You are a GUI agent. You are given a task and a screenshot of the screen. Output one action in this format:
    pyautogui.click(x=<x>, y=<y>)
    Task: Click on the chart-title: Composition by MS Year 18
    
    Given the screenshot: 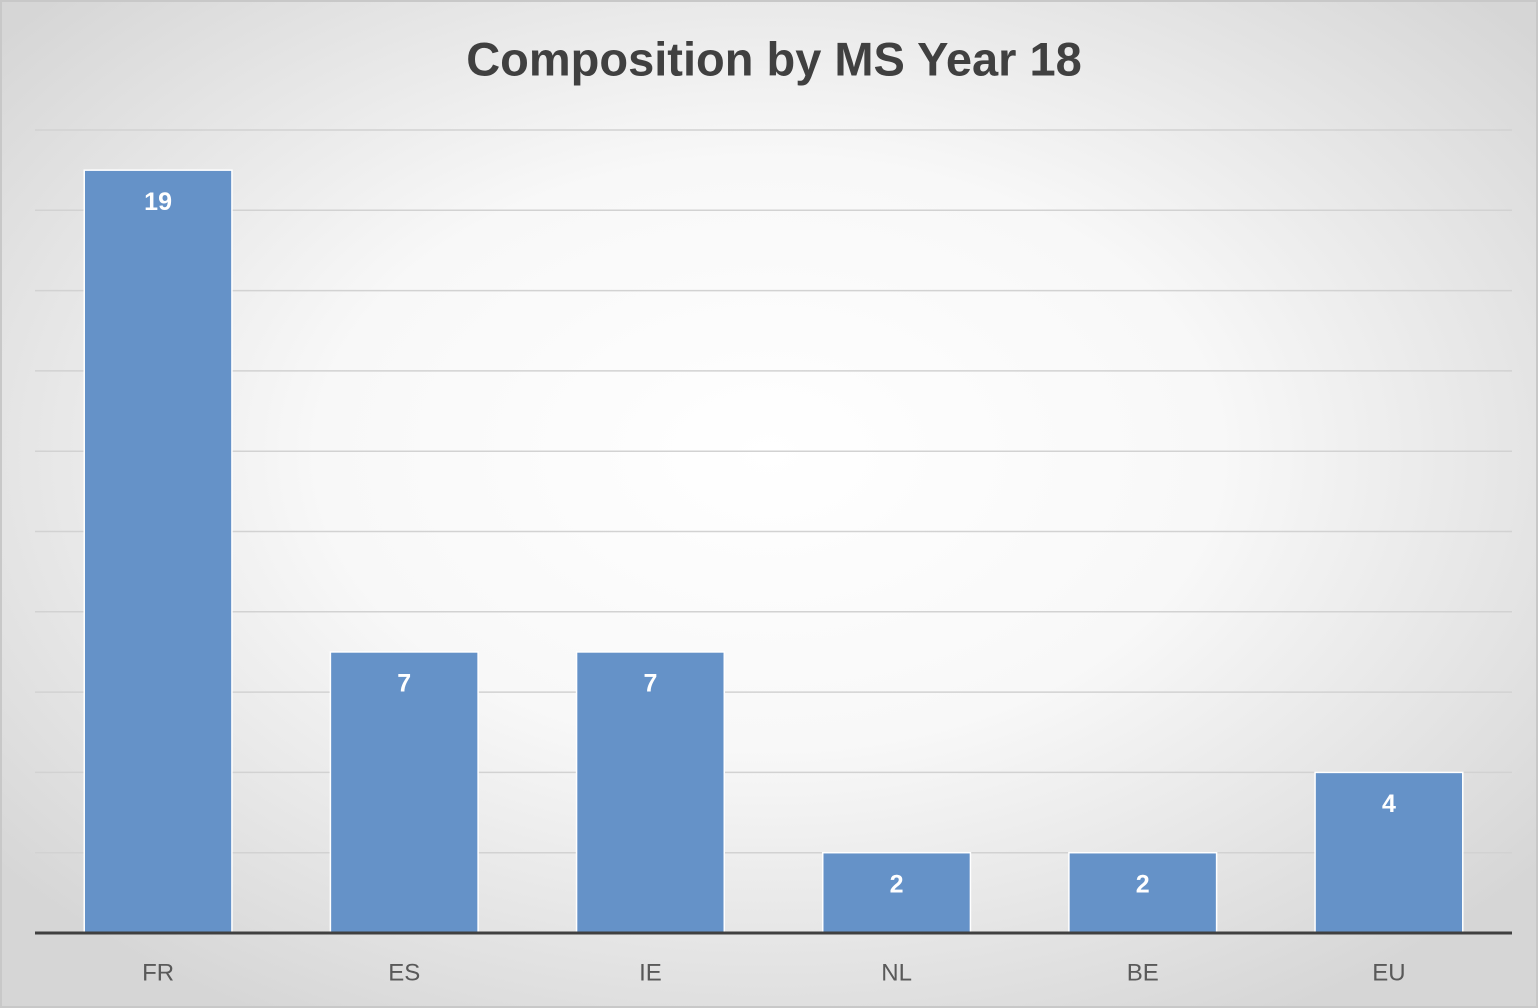 What is the action you would take?
    pyautogui.click(x=774, y=58)
    